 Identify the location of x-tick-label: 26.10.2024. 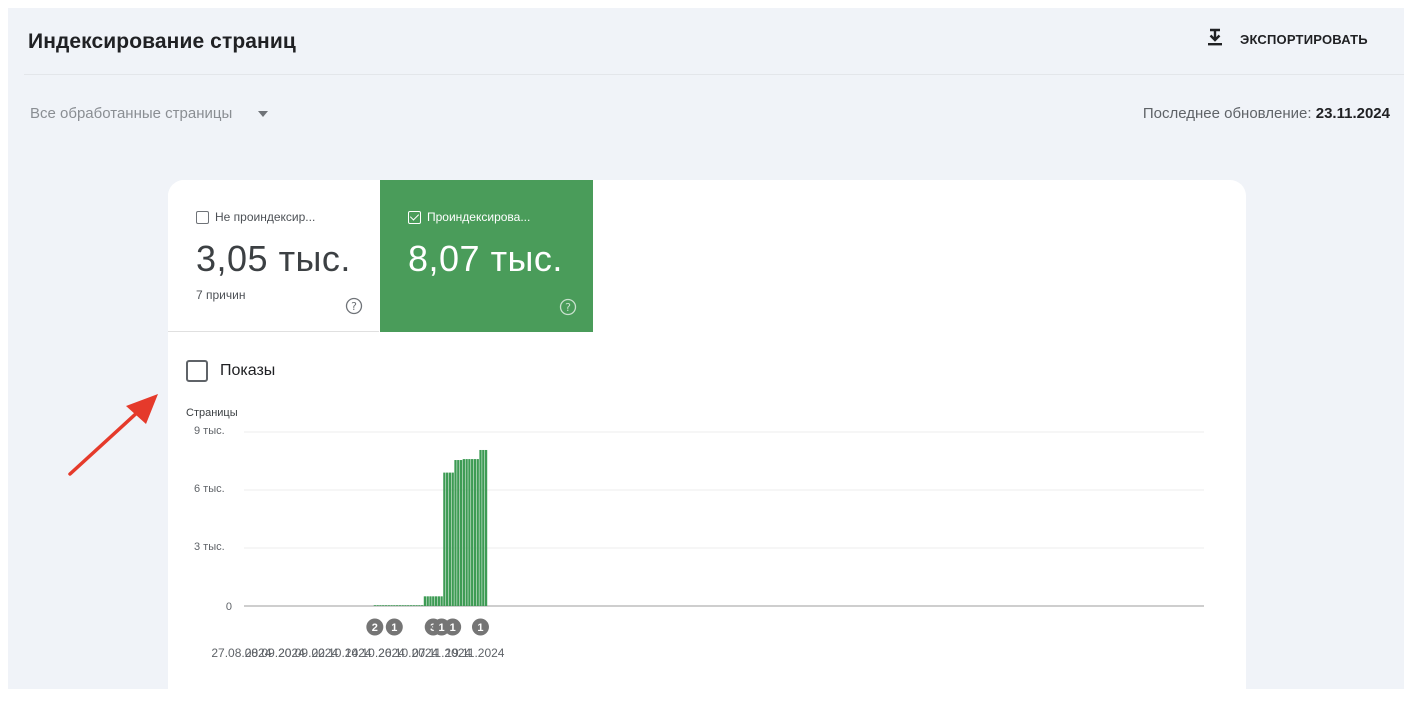
(408, 653).